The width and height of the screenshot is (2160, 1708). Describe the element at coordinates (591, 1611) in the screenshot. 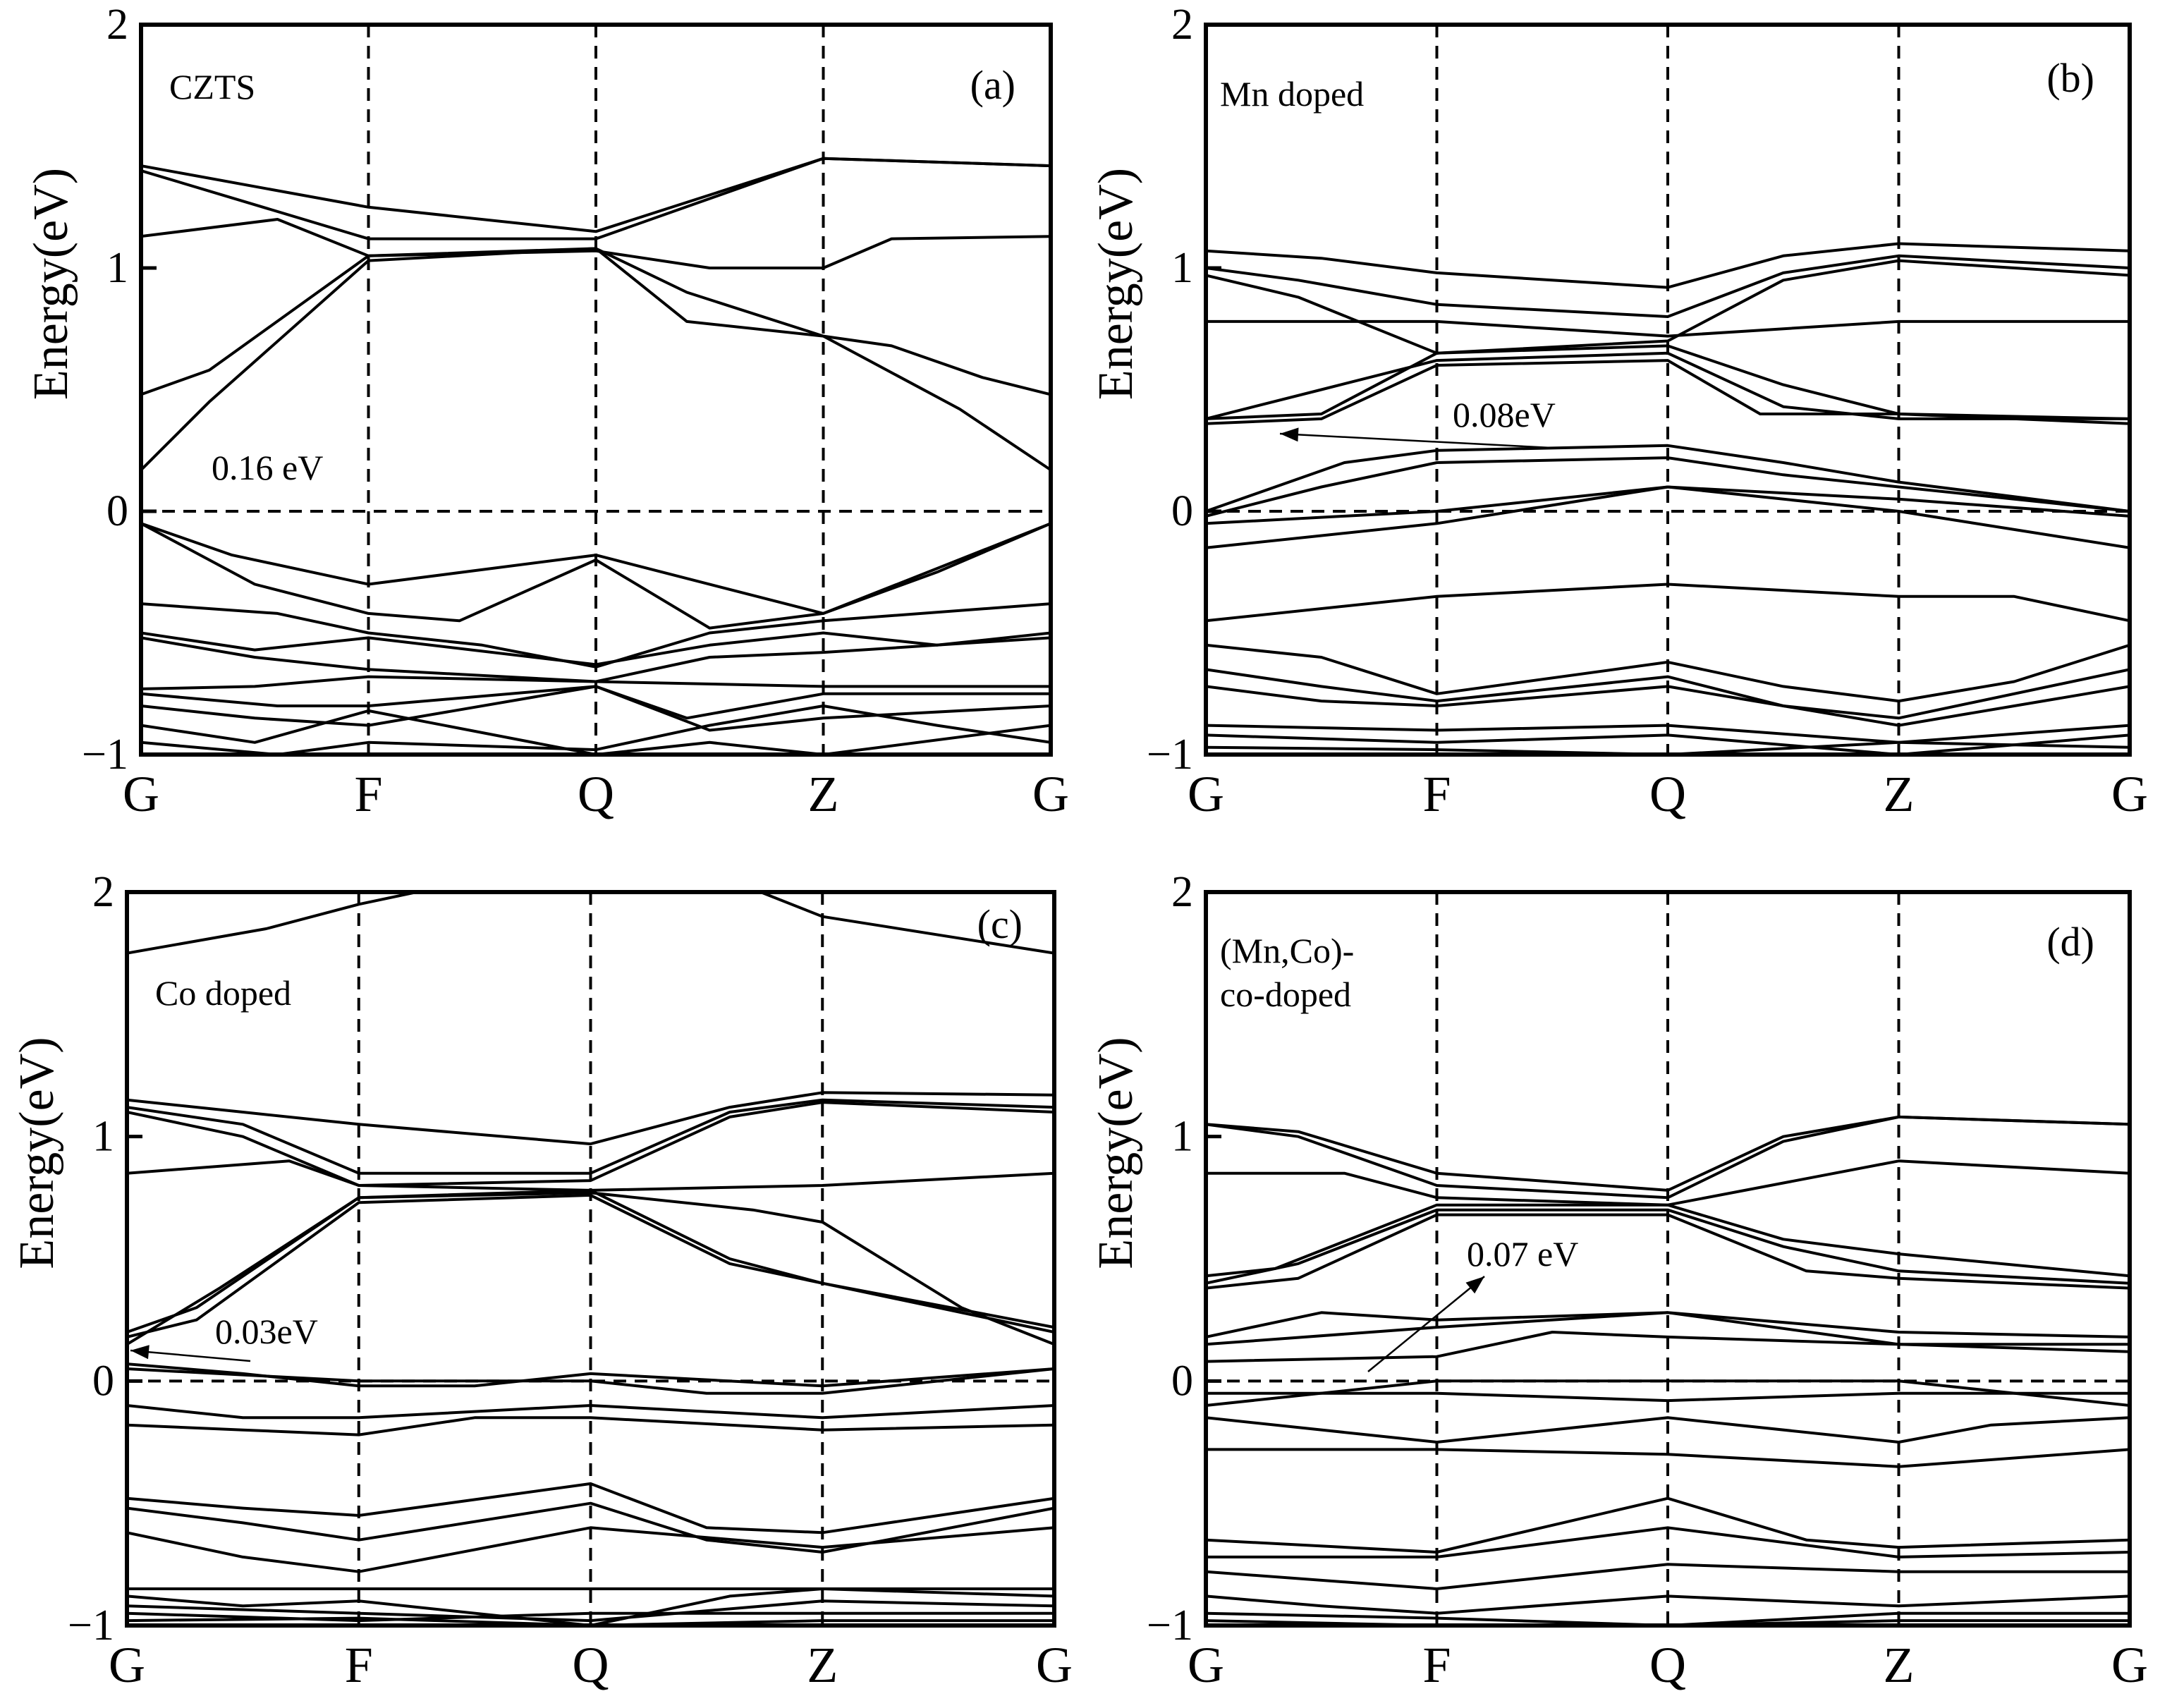

I see `band-v10` at that location.